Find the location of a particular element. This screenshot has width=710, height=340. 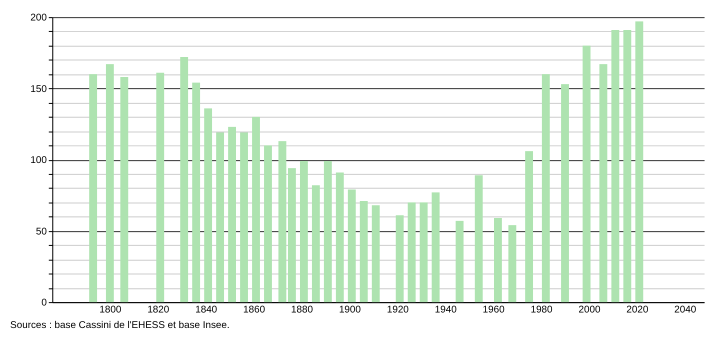

x-tick-label: 1920 is located at coordinates (398, 310).